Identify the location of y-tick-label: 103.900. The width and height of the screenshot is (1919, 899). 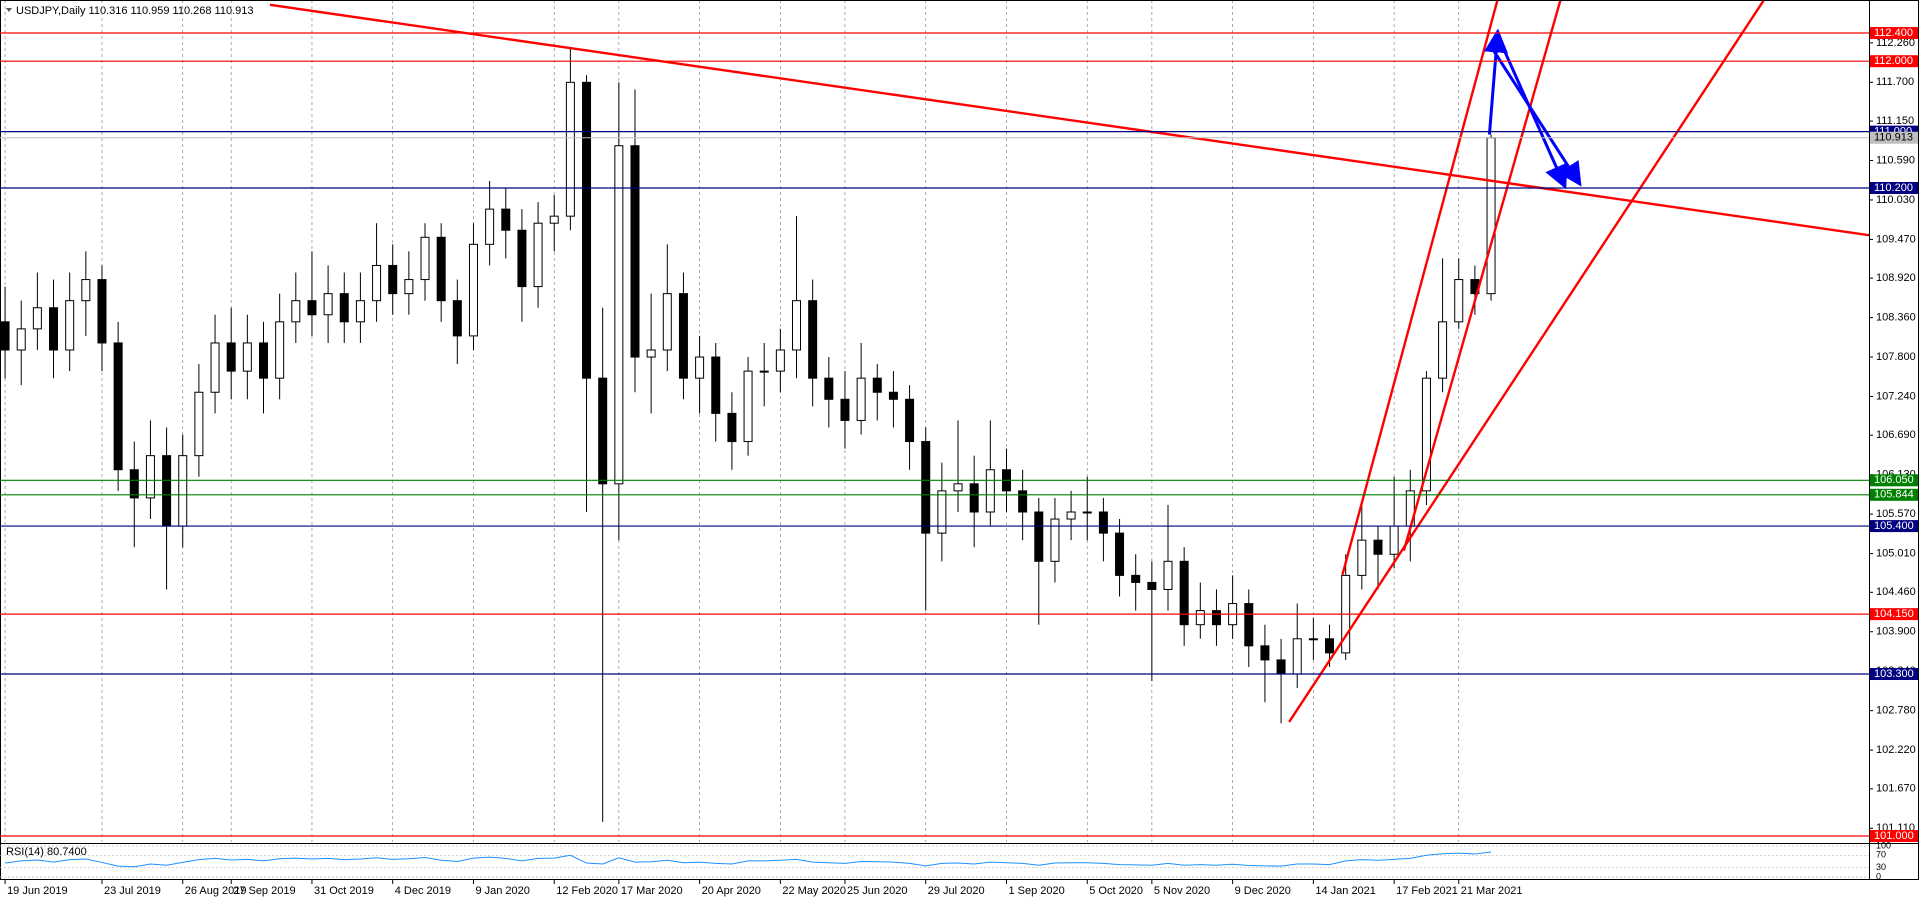
(1896, 632).